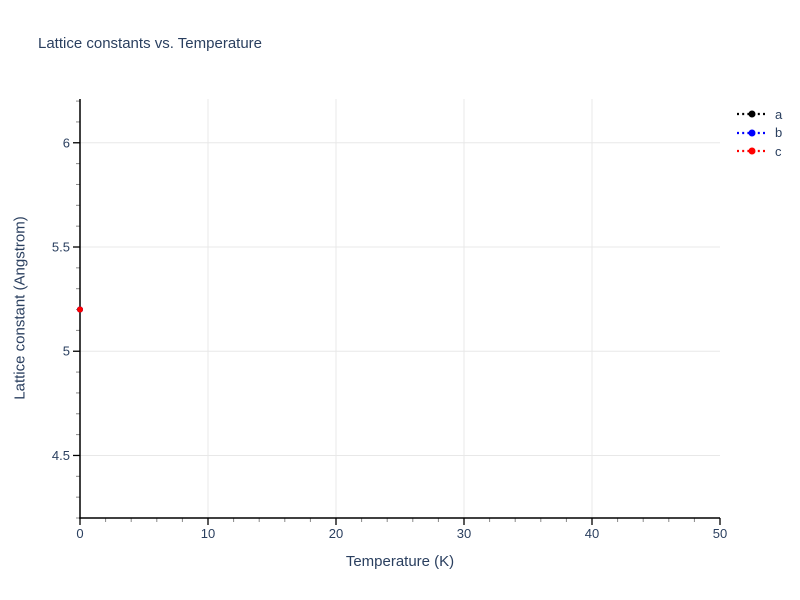  Describe the element at coordinates (720, 533) in the screenshot. I see `x-tick-label: 50` at that location.